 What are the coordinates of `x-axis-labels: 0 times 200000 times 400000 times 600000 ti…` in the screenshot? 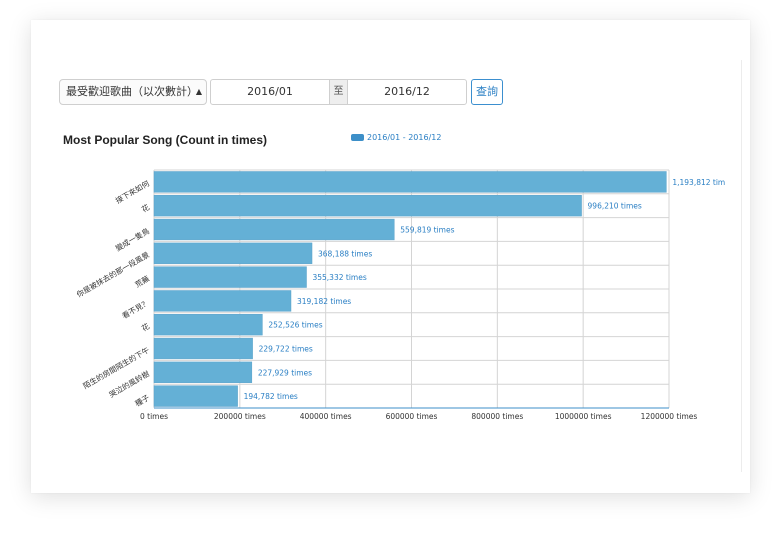 It's located at (418, 416).